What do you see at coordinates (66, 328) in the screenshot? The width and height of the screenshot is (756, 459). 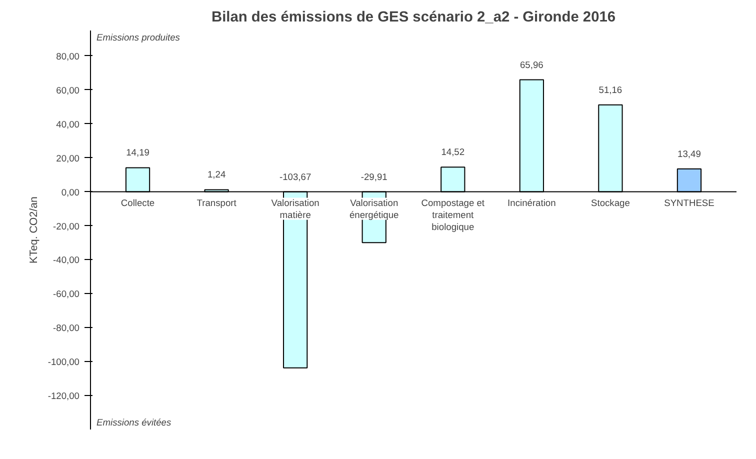 I see `y-tick-label: -80,00` at bounding box center [66, 328].